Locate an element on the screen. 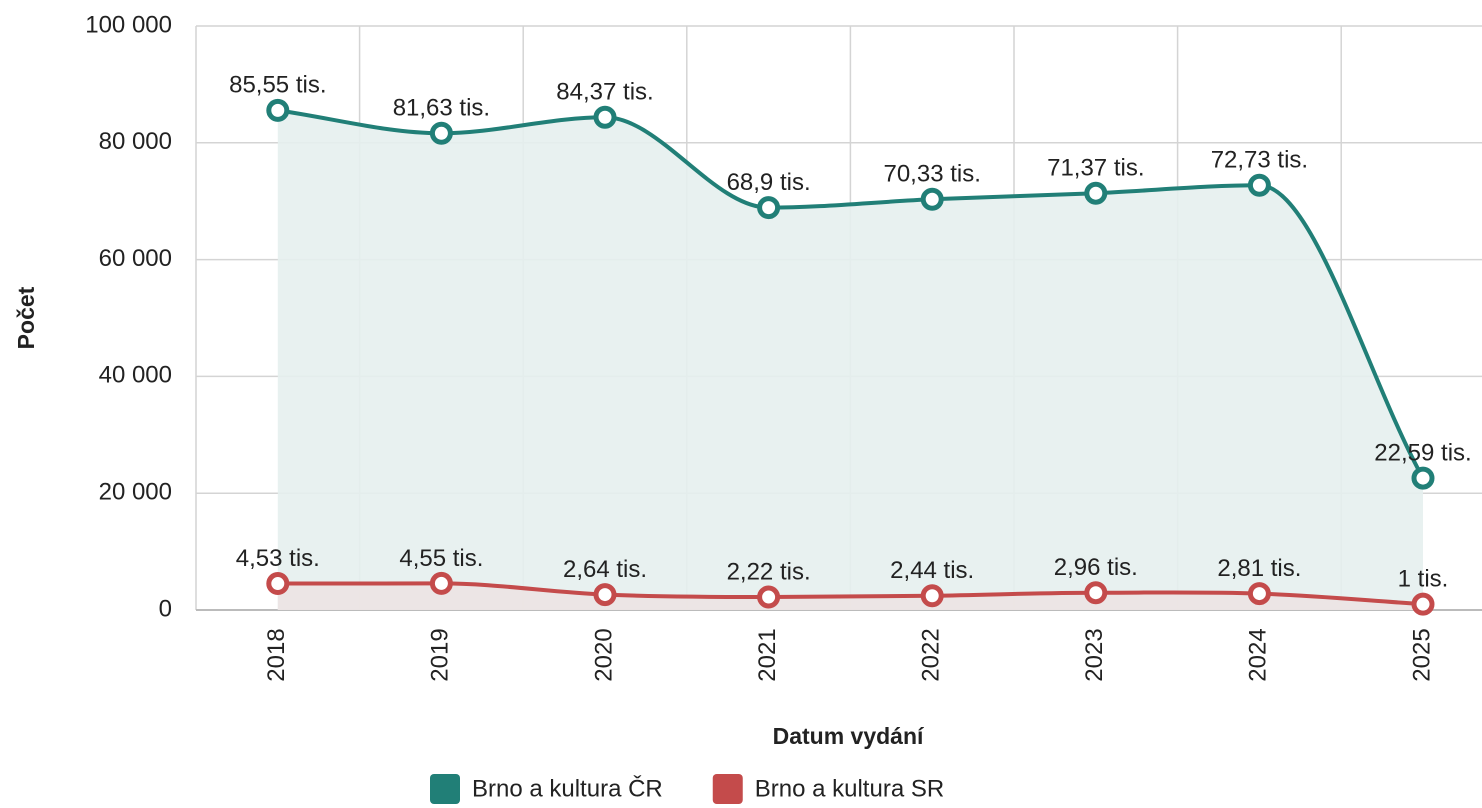 This screenshot has width=1482, height=808. data-label: 4,55 tis. is located at coordinates (441, 558).